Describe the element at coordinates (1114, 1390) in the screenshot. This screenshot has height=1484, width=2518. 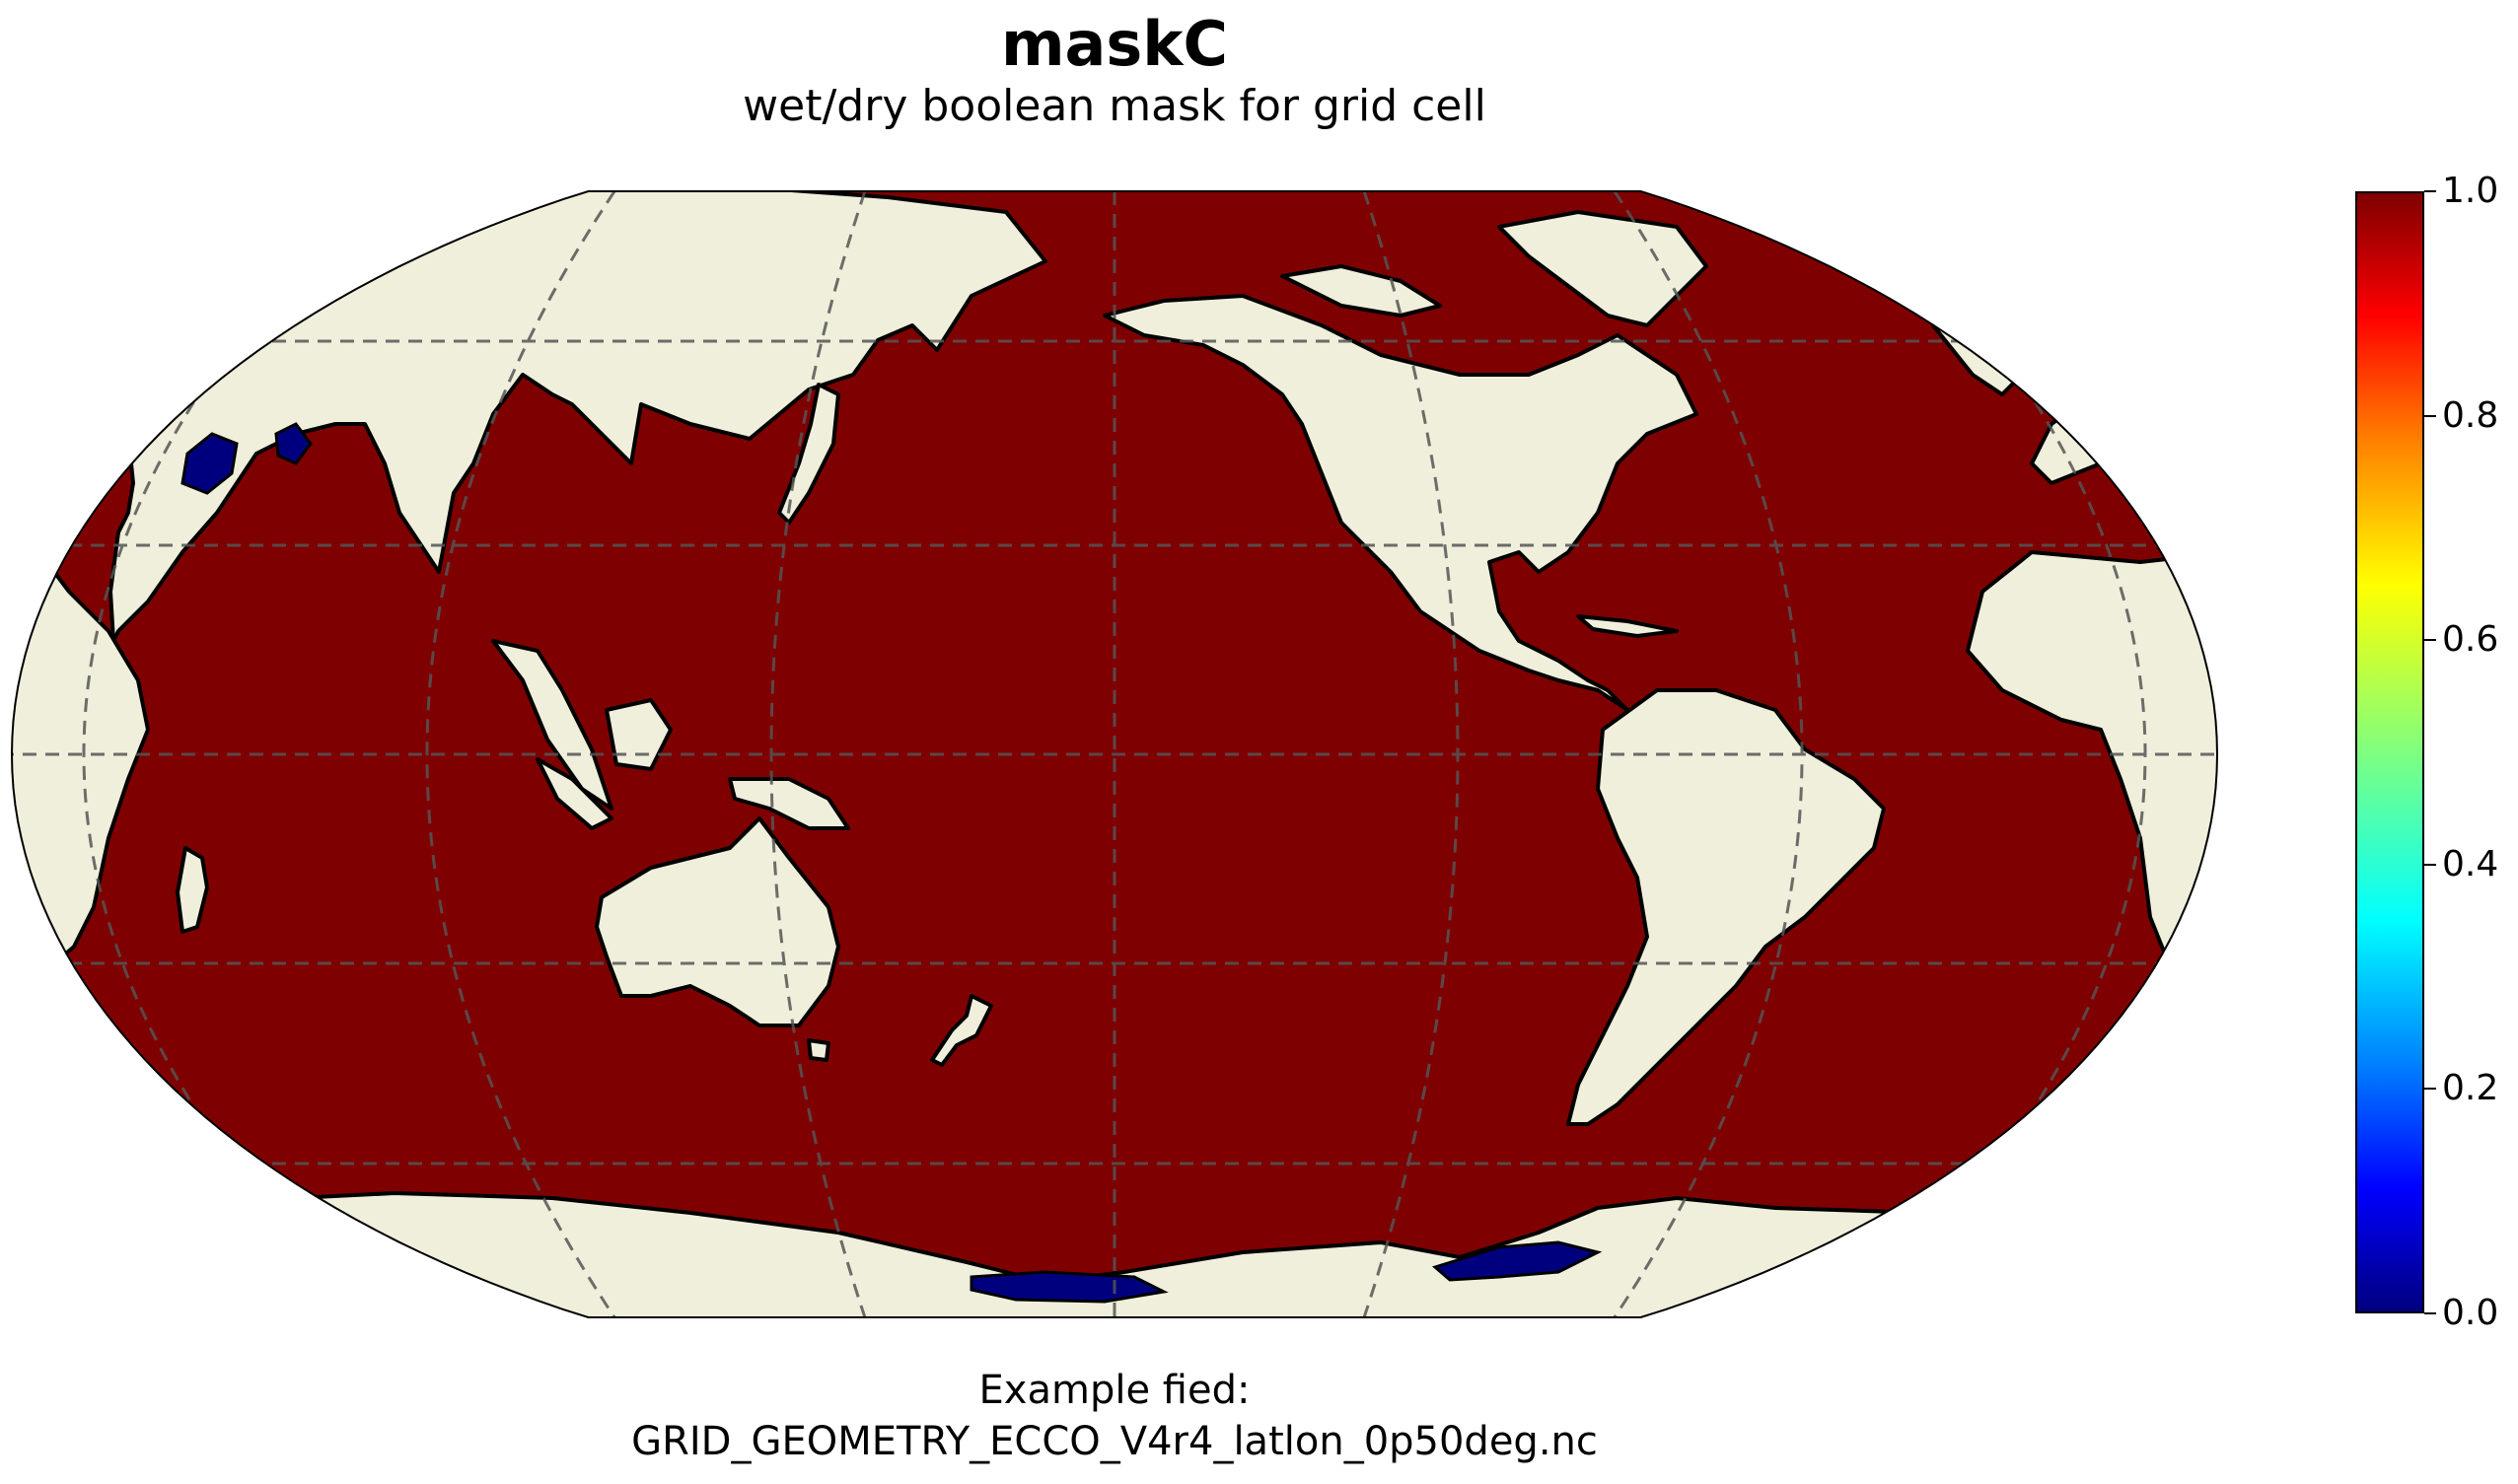
I see `footer-line-1: Example fied:` at that location.